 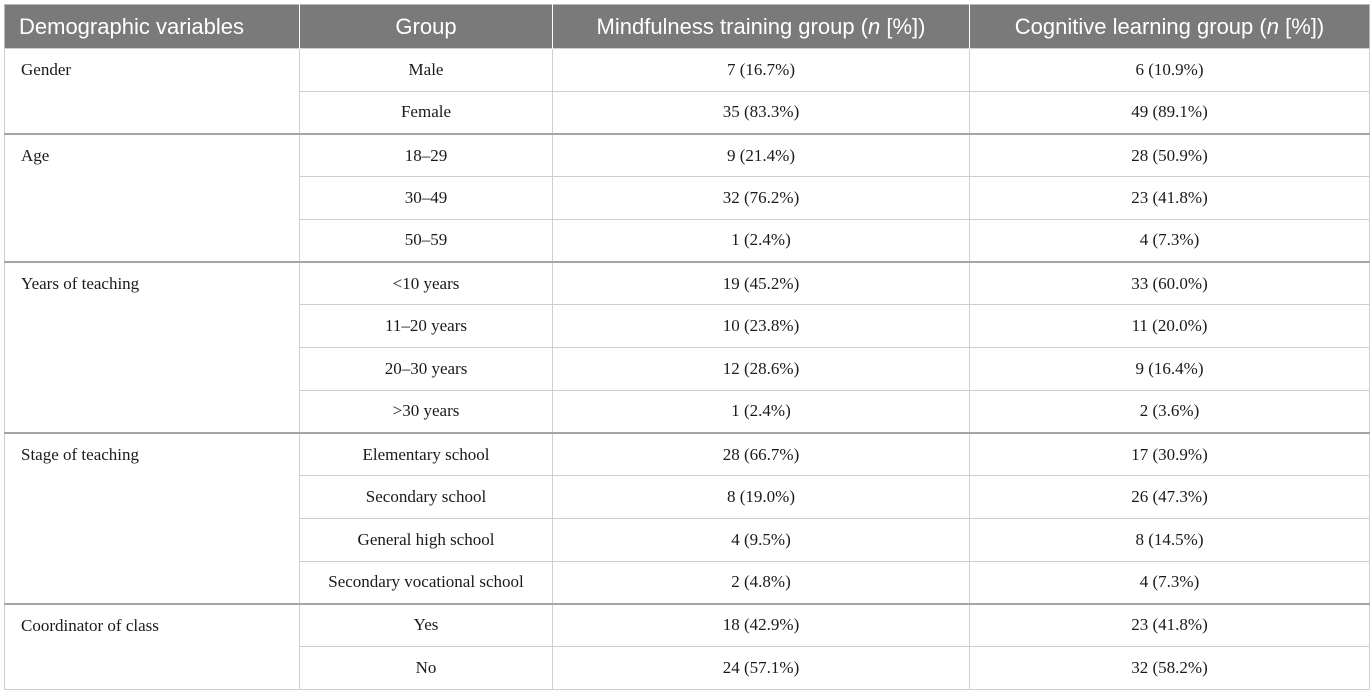 What do you see at coordinates (761, 625) in the screenshot?
I see `mindfulness-cell: 18 (42.9%)` at bounding box center [761, 625].